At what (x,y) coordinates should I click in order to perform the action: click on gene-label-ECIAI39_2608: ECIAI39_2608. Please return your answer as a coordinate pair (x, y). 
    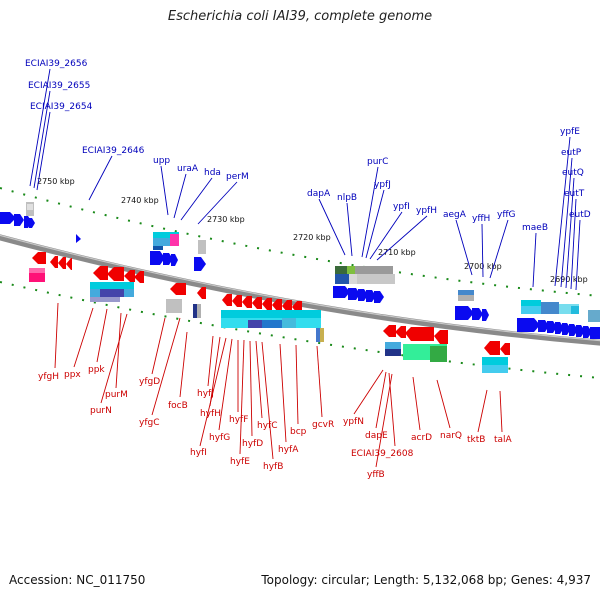
    Looking at the image, I should click on (382, 454).